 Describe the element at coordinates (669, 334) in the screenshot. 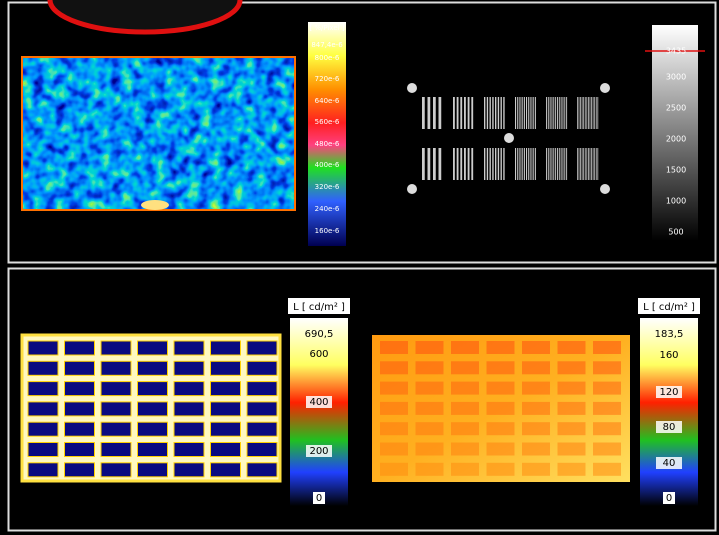

I see `scale-label: 183,5` at that location.